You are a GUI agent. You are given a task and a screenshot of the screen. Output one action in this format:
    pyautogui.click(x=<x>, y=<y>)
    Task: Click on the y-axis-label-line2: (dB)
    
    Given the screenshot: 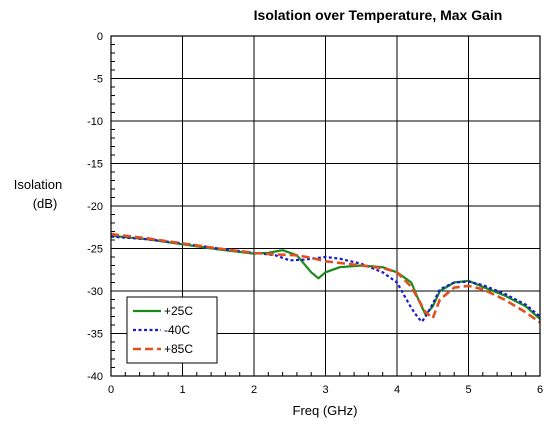 What is the action you would take?
    pyautogui.click(x=45, y=203)
    